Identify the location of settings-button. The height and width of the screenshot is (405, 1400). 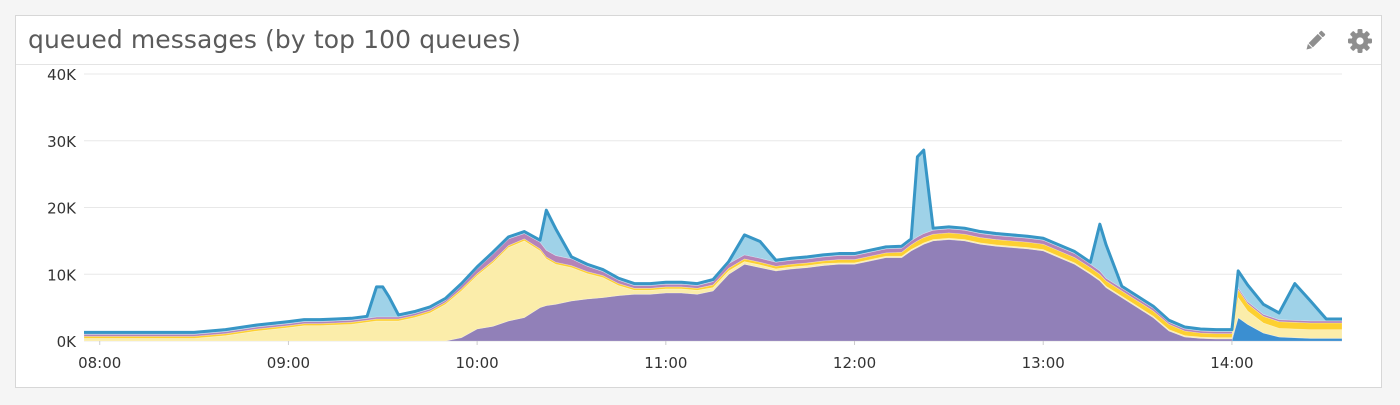
(1360, 41).